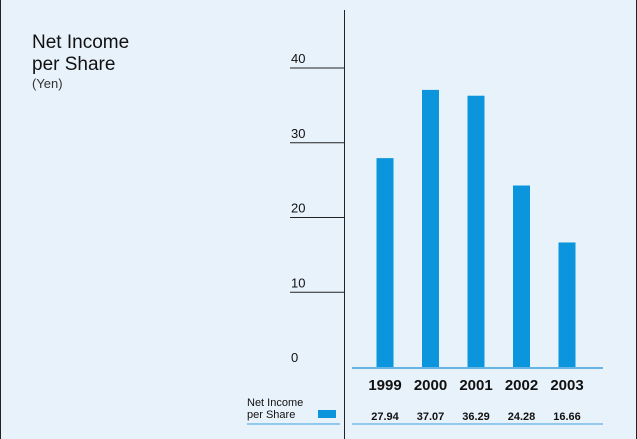  I want to click on x-tick-label-2000: 2000, so click(430, 385).